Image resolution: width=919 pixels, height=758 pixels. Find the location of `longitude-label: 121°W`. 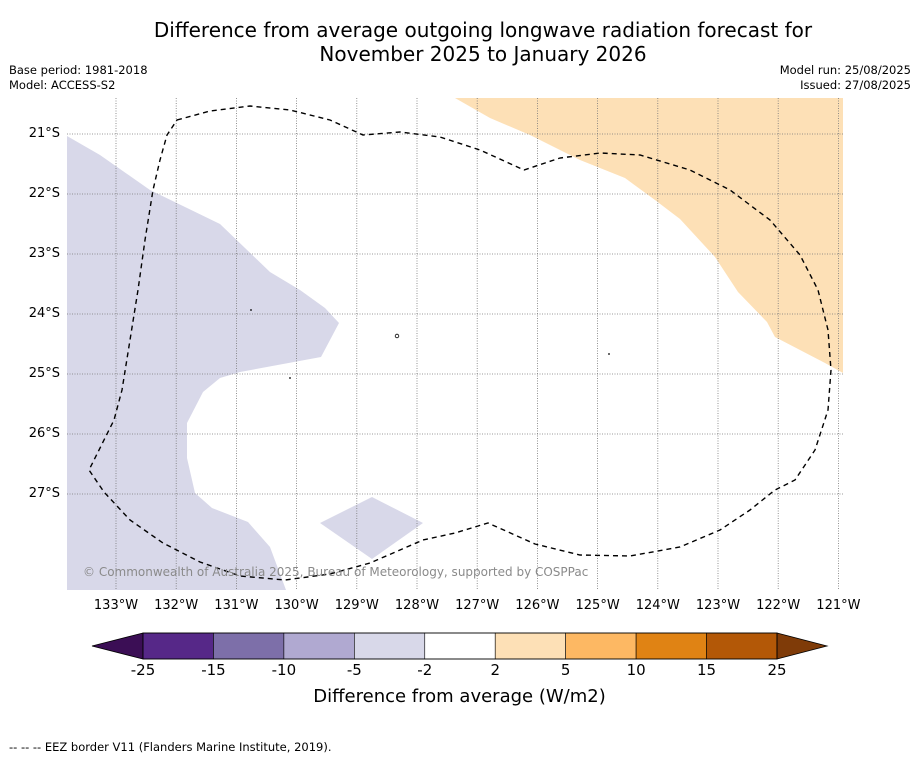

longitude-label: 121°W is located at coordinates (838, 605).